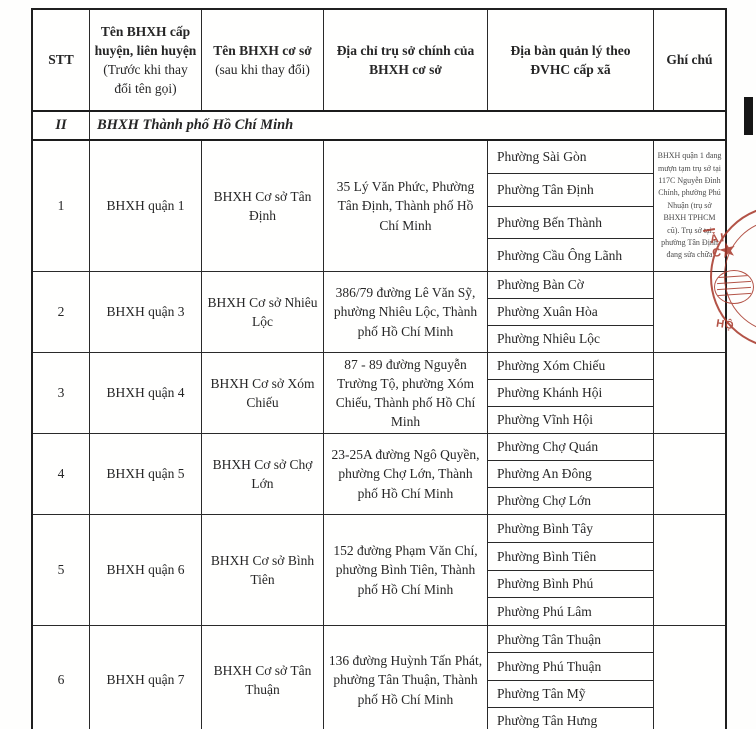 The width and height of the screenshot is (756, 729). Describe the element at coordinates (570, 189) in the screenshot. I see `ward-item: Phường Tân Định` at that location.